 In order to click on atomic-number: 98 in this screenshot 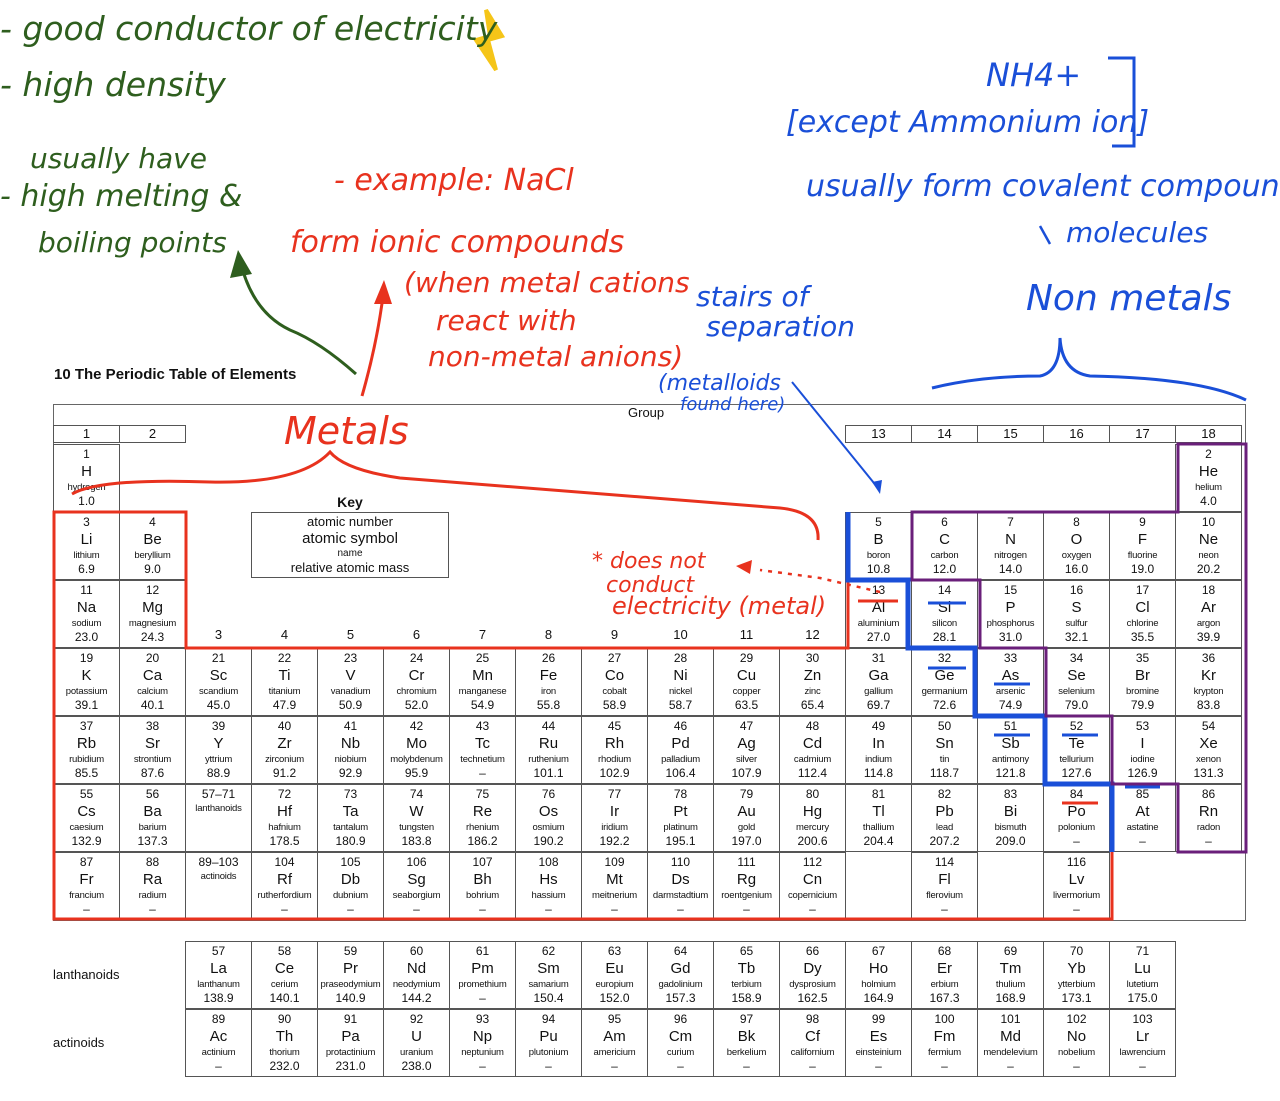, I will do `click(812, 1019)`.